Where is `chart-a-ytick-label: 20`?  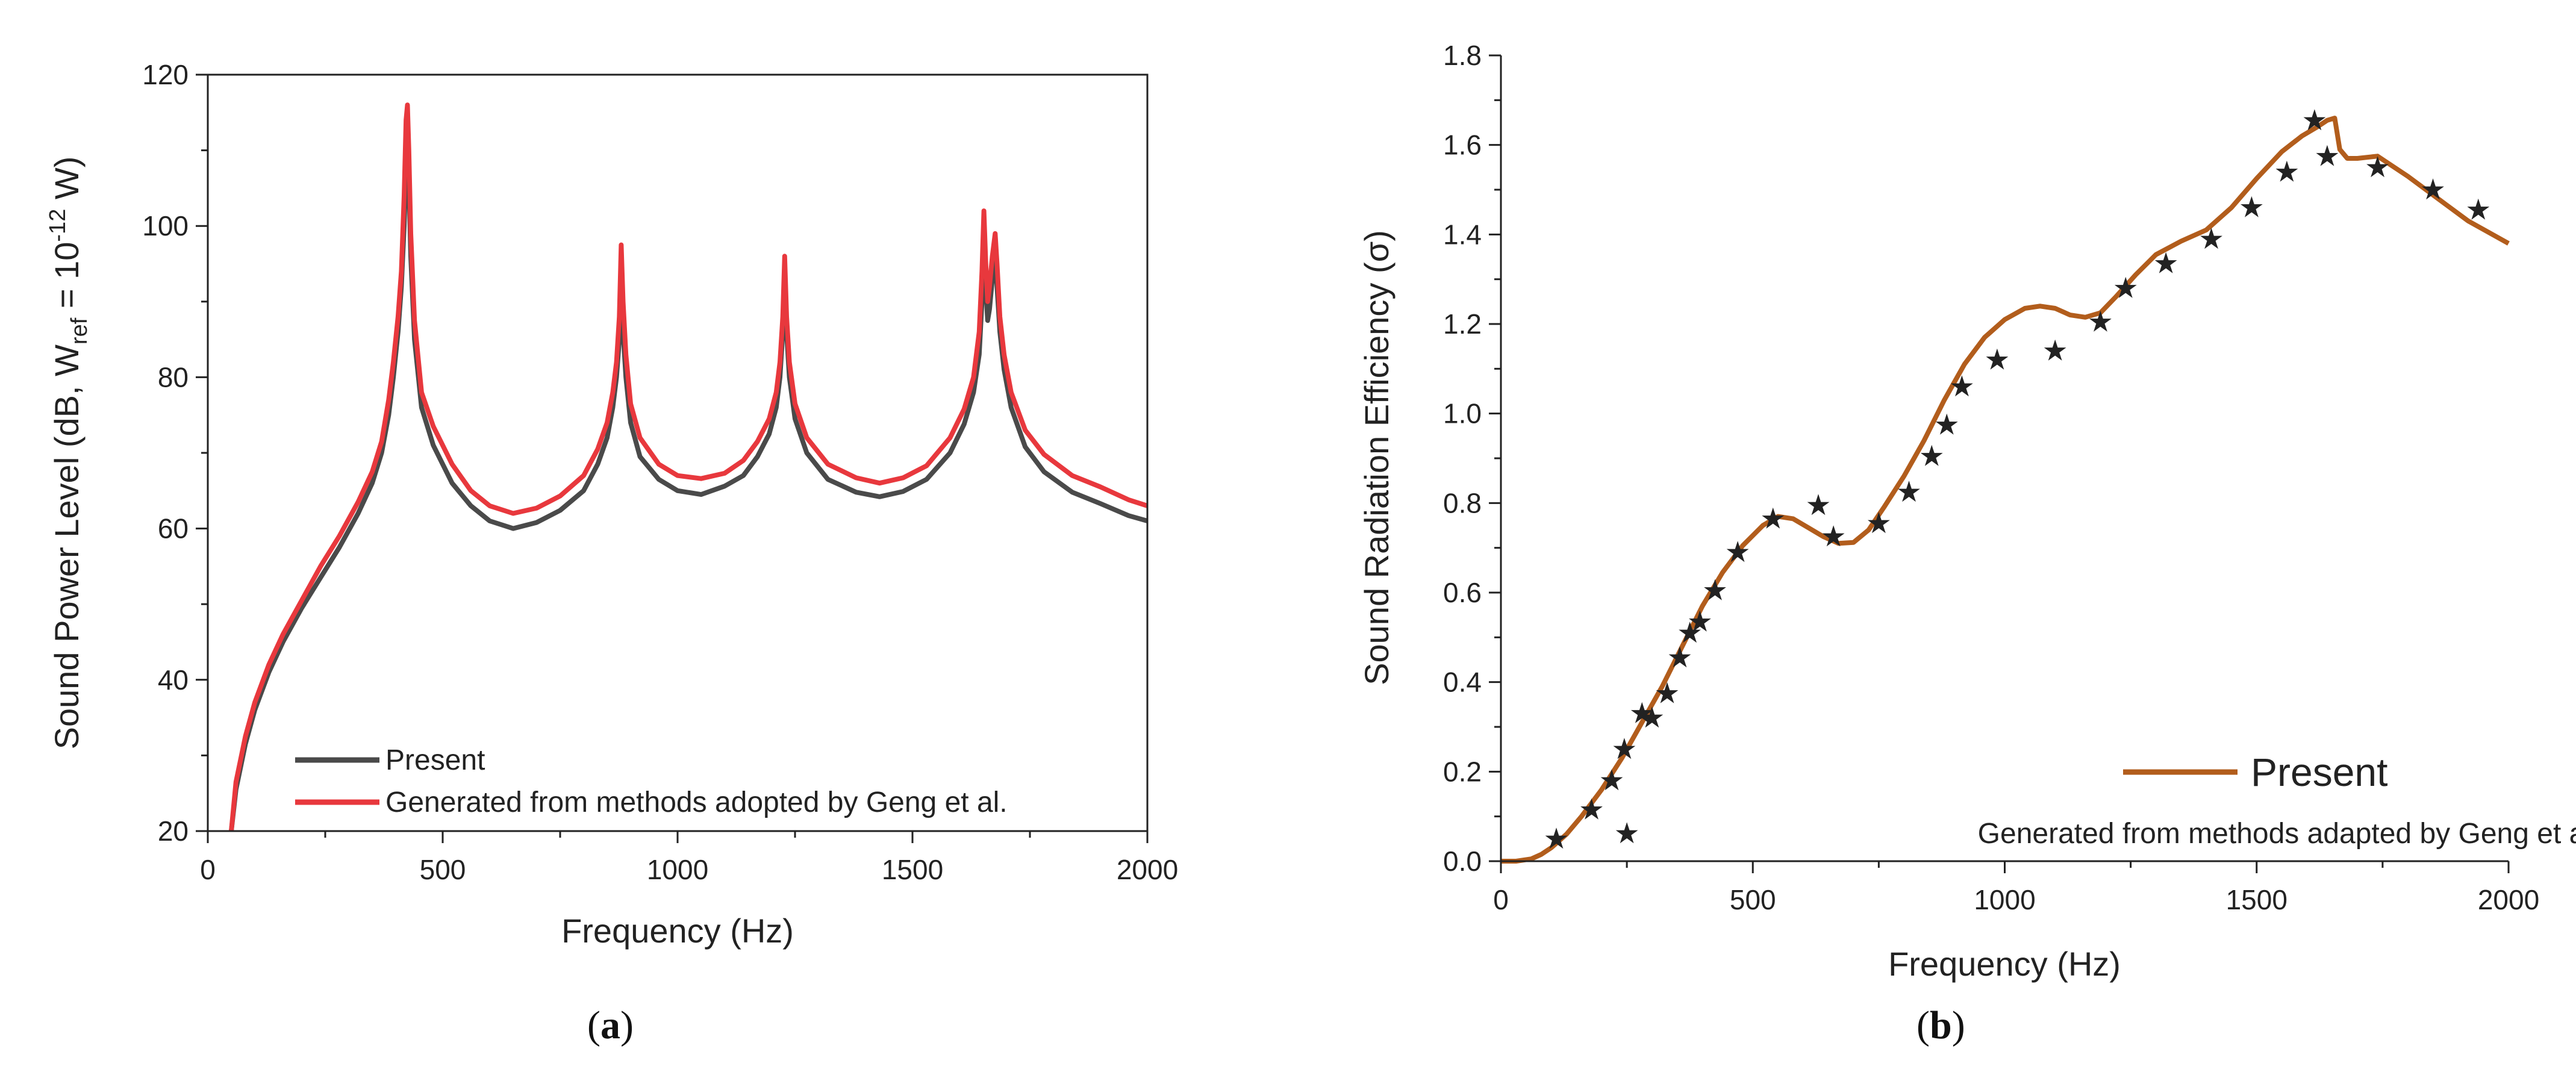 chart-a-ytick-label: 20 is located at coordinates (173, 831).